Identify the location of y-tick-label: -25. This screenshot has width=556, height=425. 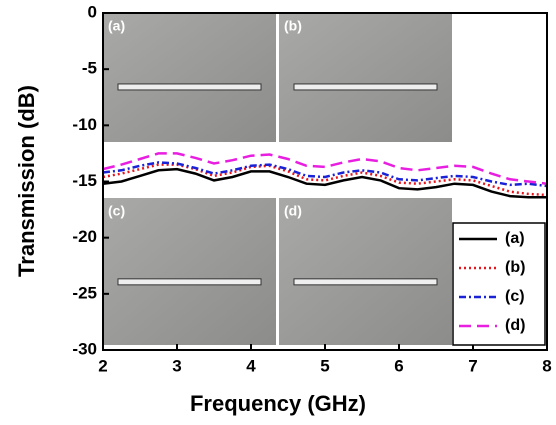
(84, 292).